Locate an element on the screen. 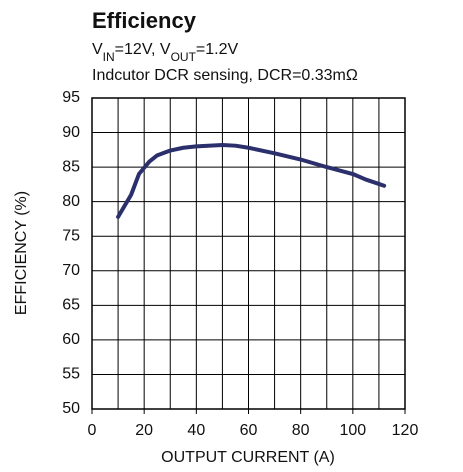 This screenshot has width=463, height=472. x-axis-label: OUTPUT CURRENT (A) is located at coordinates (248, 457).